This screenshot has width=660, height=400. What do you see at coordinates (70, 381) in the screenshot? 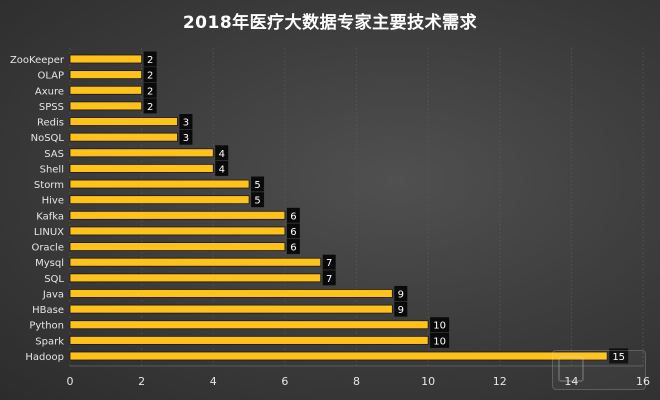
I see `x-tick-label: 0` at bounding box center [70, 381].